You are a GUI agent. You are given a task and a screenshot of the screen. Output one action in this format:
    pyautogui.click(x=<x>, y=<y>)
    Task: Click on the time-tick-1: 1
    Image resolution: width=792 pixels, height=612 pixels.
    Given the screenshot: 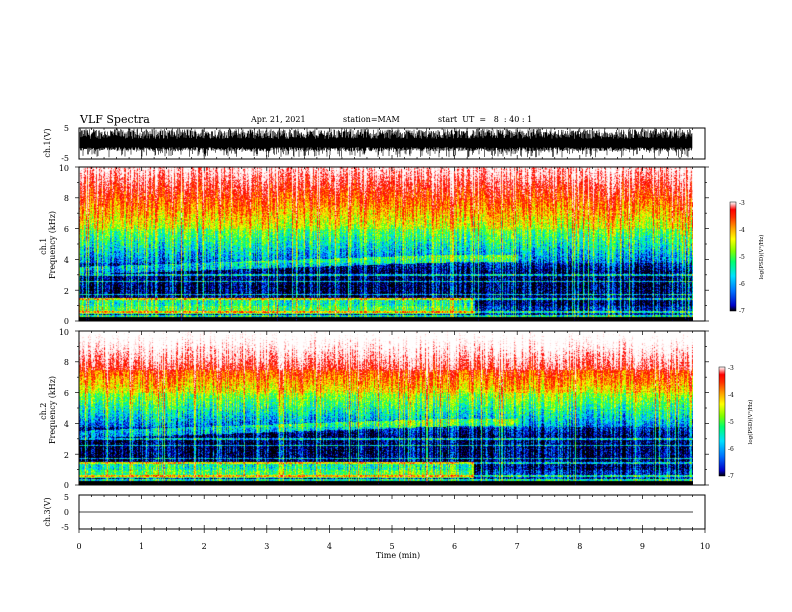 What is the action you would take?
    pyautogui.click(x=141, y=546)
    